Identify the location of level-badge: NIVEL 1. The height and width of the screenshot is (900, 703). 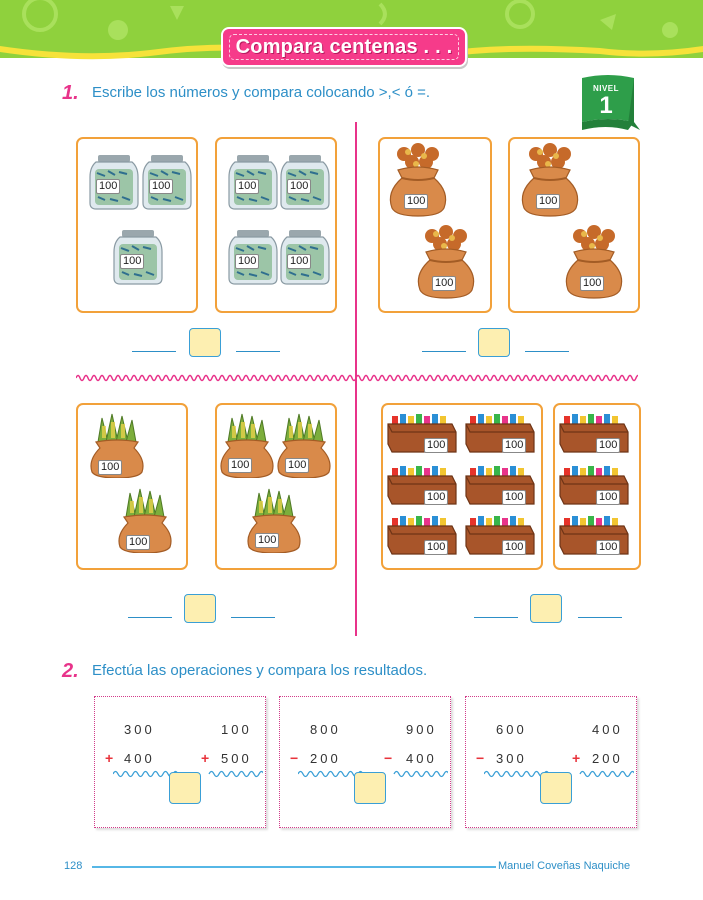
(609, 101).